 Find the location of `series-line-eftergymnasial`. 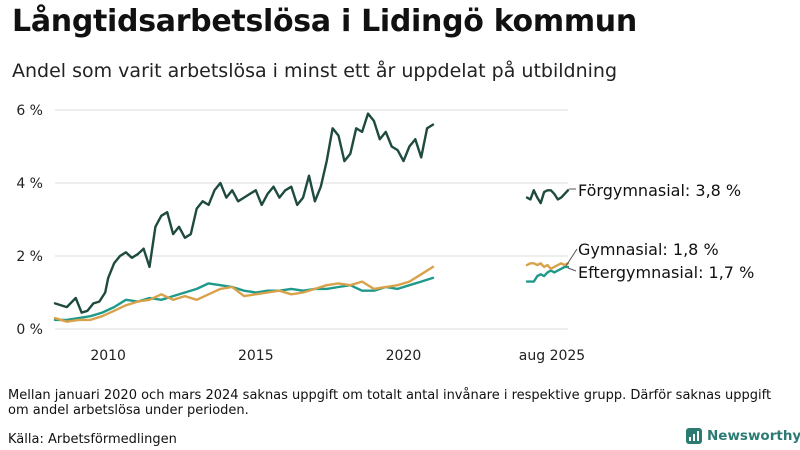

series-line-eftergymnasial is located at coordinates (244, 299).